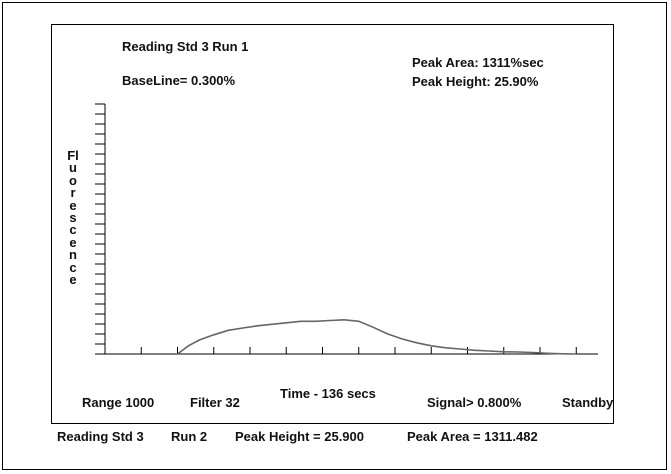 Image resolution: width=671 pixels, height=474 pixels. What do you see at coordinates (588, 402) in the screenshot?
I see `status-label: Standby` at bounding box center [588, 402].